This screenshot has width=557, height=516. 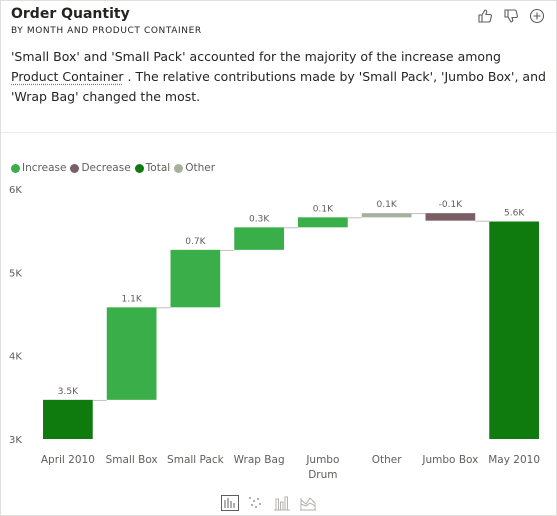 What do you see at coordinates (68, 392) in the screenshot?
I see `data-label: 3.5K` at bounding box center [68, 392].